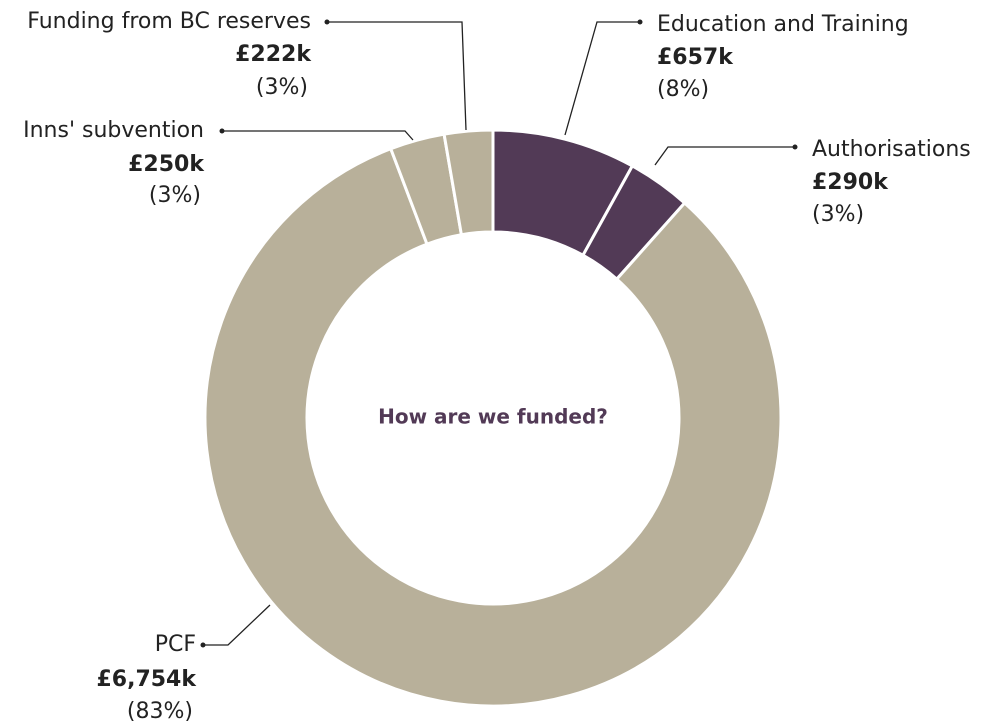  What do you see at coordinates (273, 54) in the screenshot?
I see `value-label: £222k` at bounding box center [273, 54].